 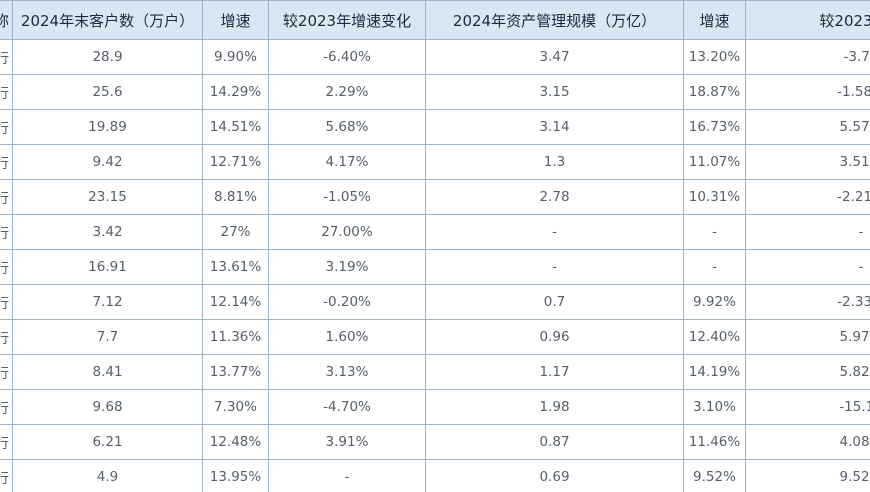 I want to click on cell-aum: 3.15, so click(x=554, y=92).